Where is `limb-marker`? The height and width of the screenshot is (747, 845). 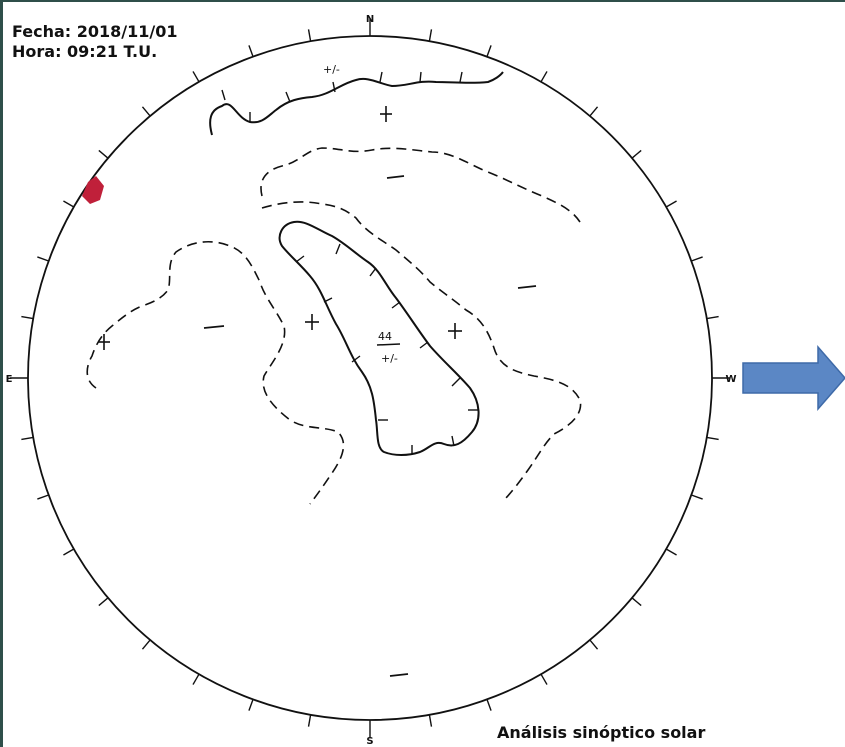 limb-marker is located at coordinates (93, 190).